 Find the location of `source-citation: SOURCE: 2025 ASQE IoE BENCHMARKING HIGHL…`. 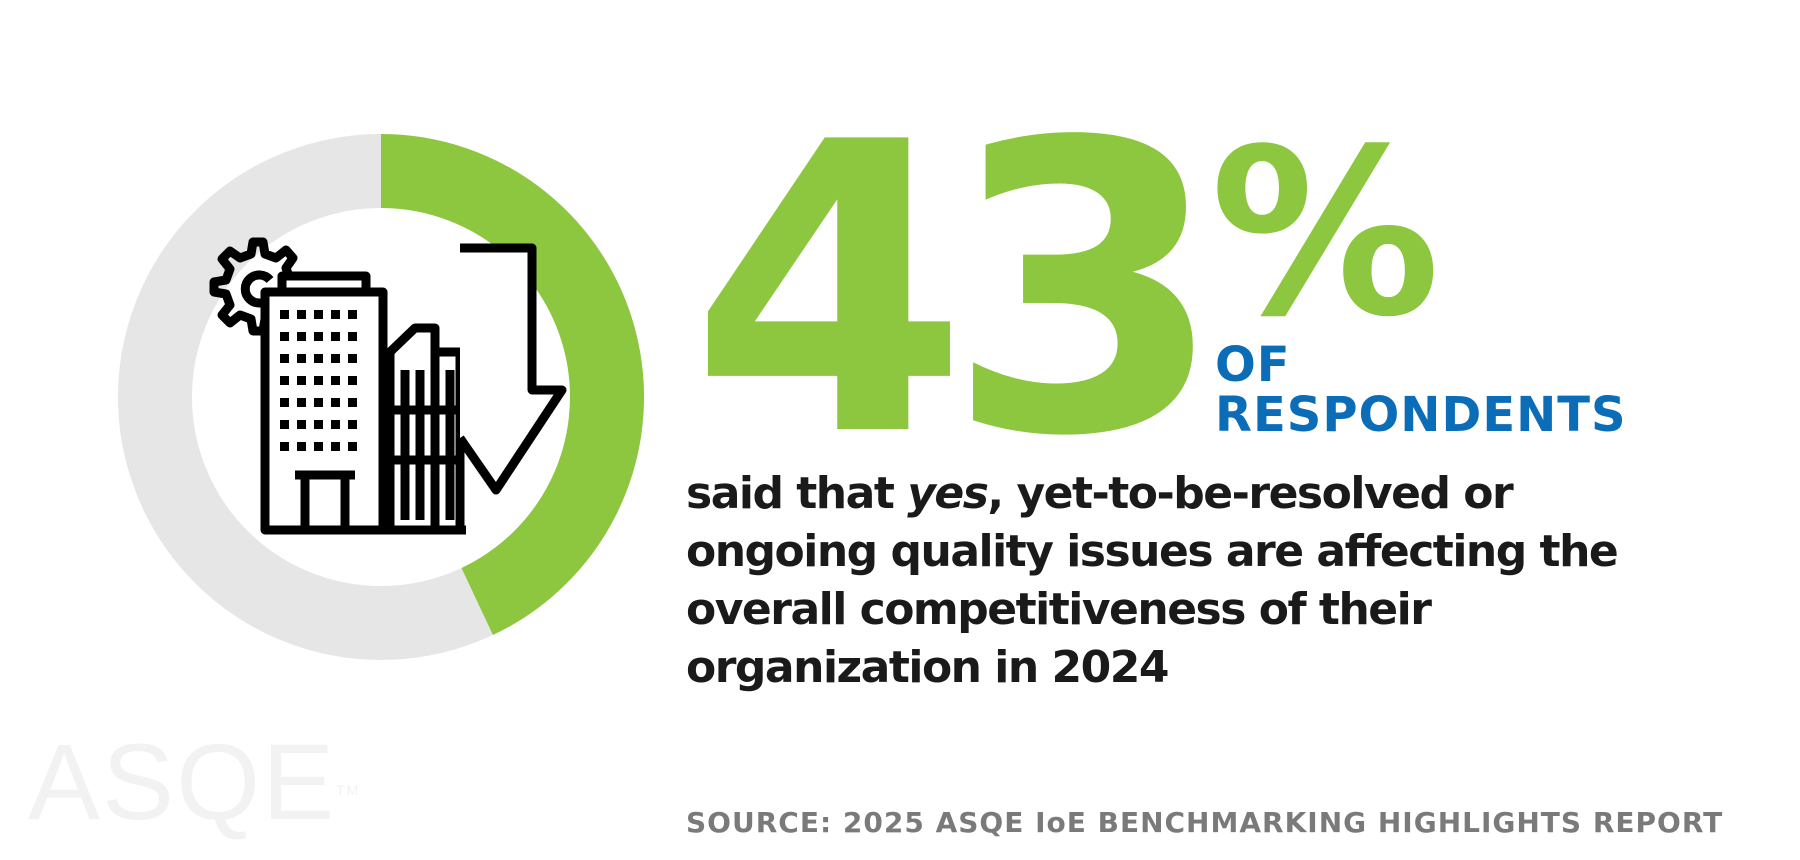

source-citation: SOURCE: 2025 ASQE IoE BENCHMARKING HIGHL… is located at coordinates (1205, 822).